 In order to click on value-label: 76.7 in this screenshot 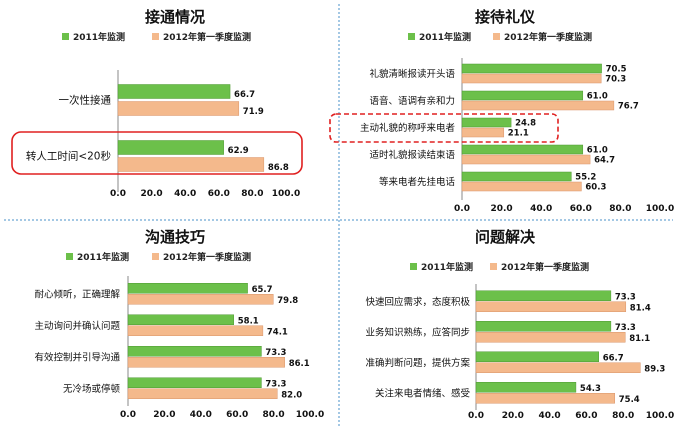, I will do `click(628, 107)`.